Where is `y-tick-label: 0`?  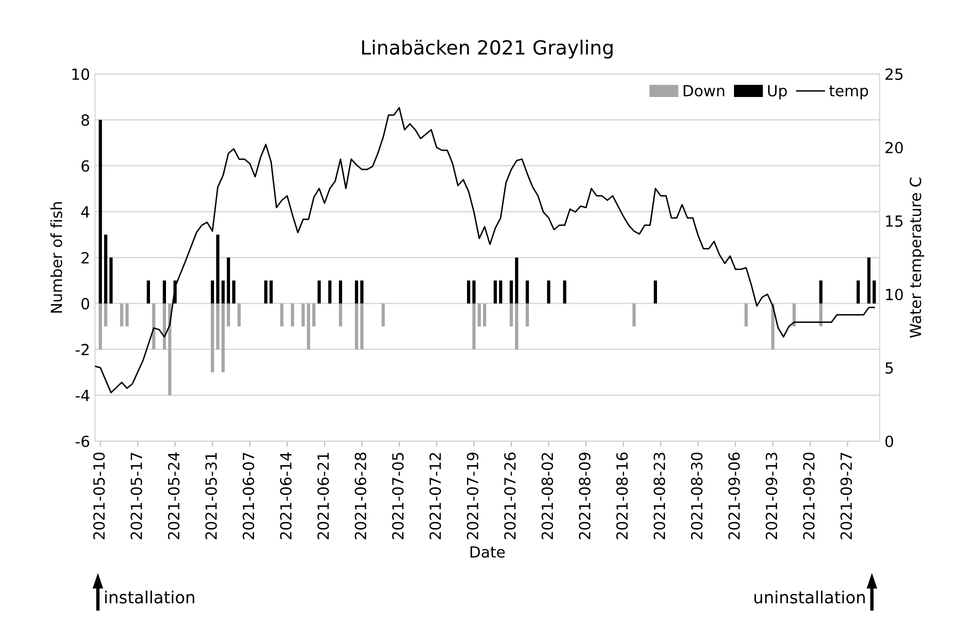
y-tick-label: 0 is located at coordinates (85, 304).